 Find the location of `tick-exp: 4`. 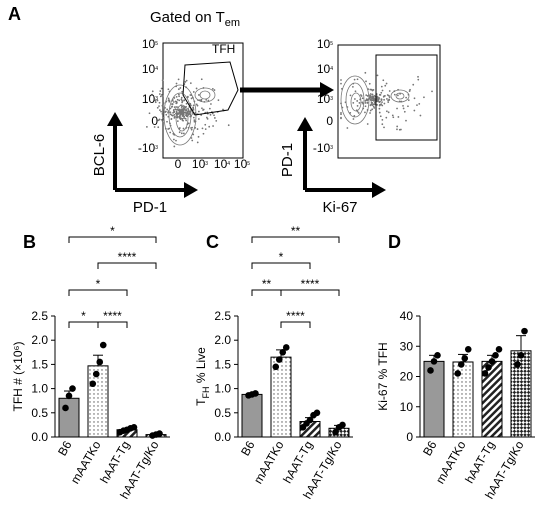

tick-exp: 4 is located at coordinates (331, 69).